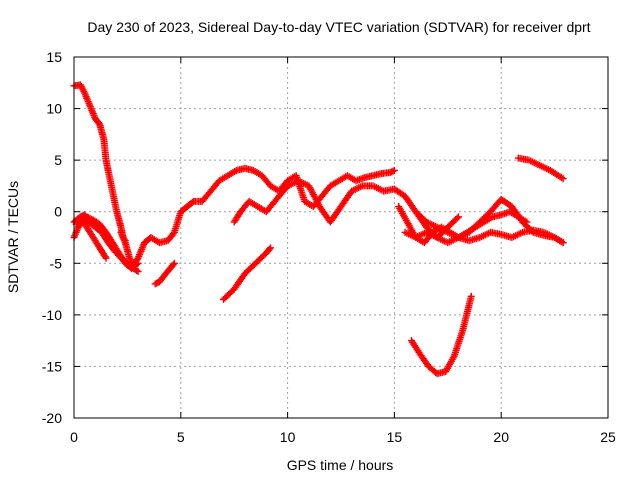 The image size is (640, 480). I want to click on y-tick-label: -15, so click(52, 366).